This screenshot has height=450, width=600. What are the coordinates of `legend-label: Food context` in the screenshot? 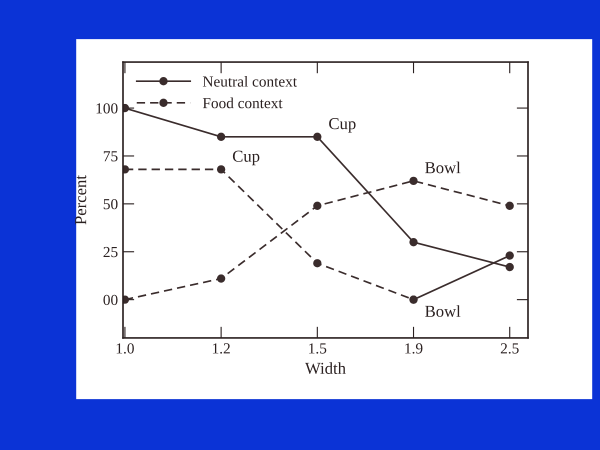 It's located at (242, 103).